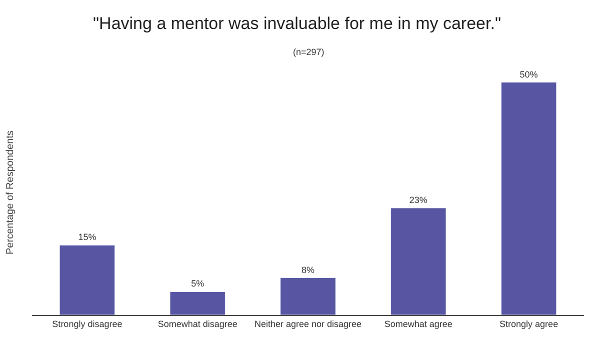  What do you see at coordinates (529, 323) in the screenshot?
I see `x-tick-label: Strongly agree` at bounding box center [529, 323].